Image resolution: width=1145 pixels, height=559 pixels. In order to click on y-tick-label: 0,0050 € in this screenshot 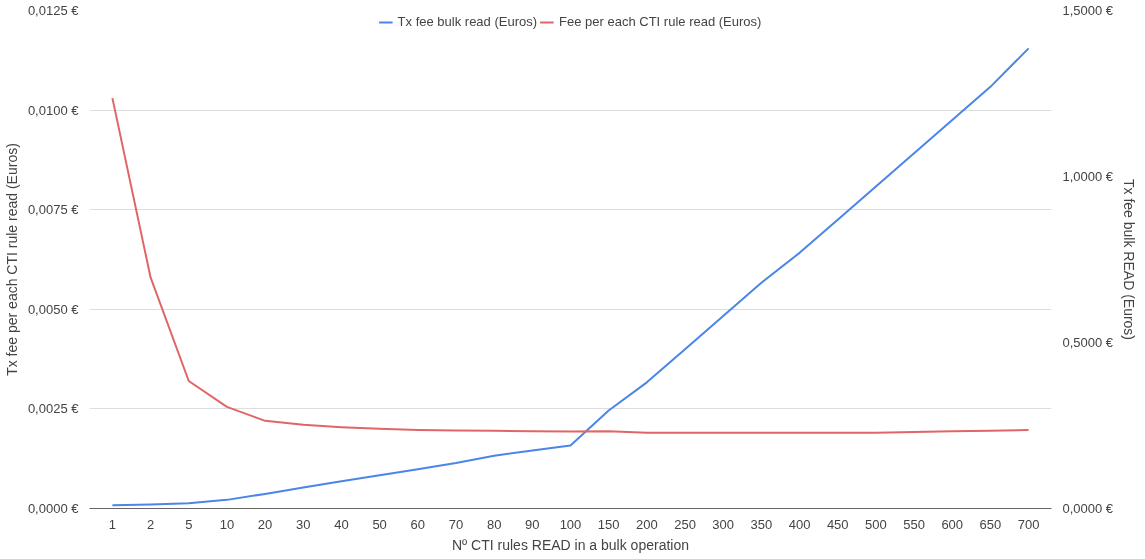, I will do `click(53, 309)`.